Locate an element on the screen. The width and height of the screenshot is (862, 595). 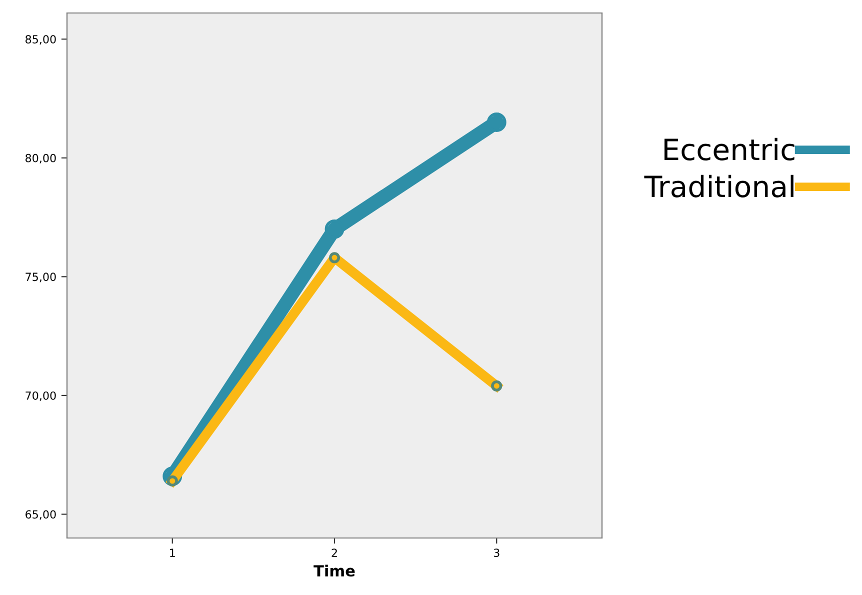
x-axis-title: Time is located at coordinates (334, 570).